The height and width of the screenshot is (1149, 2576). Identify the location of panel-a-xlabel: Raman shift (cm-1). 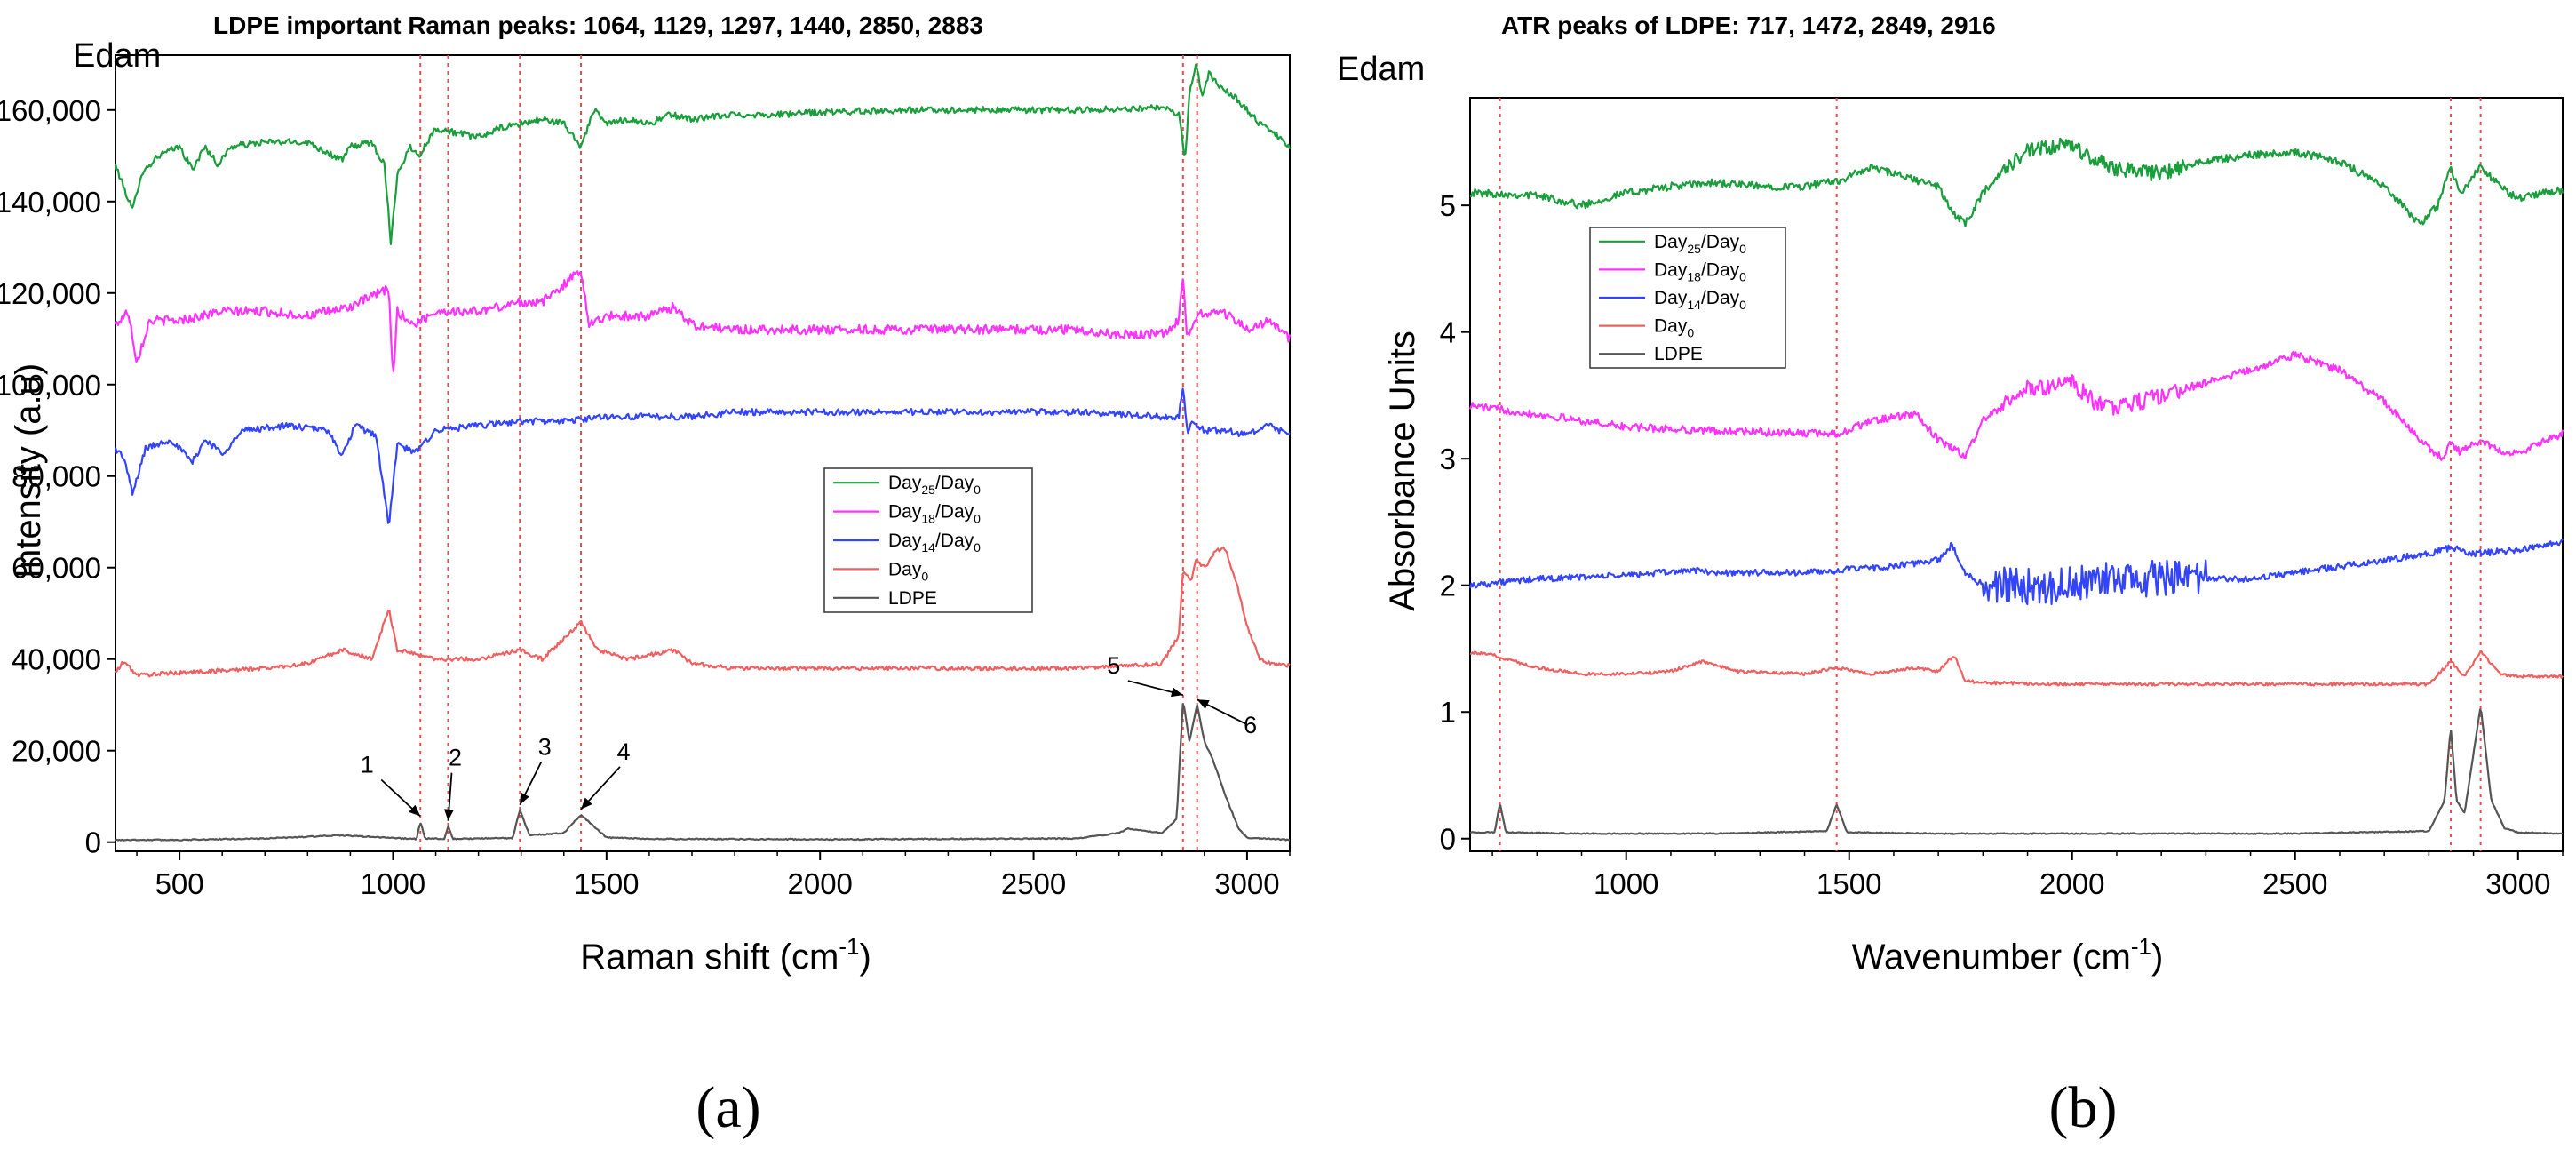
(725, 955).